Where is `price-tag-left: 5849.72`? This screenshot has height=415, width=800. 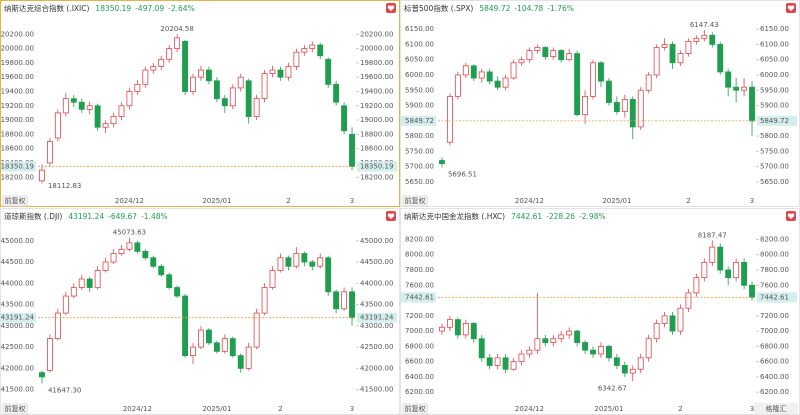
price-tag-left: 5849.72 is located at coordinates (419, 121).